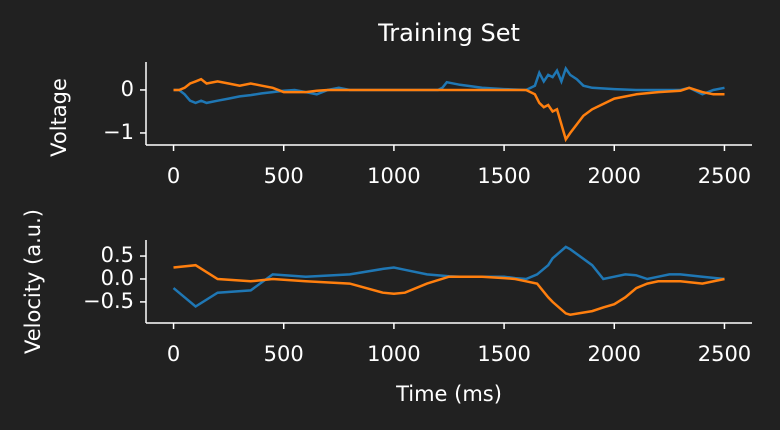 The image size is (780, 430). I want to click on y-axis-label: Velocity (a.u.), so click(33, 281).